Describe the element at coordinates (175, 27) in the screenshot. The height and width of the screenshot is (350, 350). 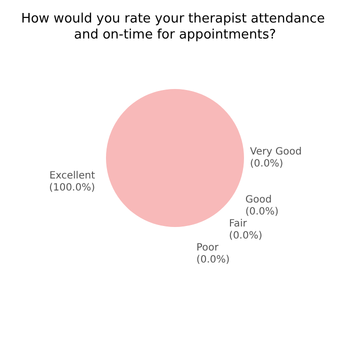
I see `chart-title: How would you rate your therapist attendance and on-time for appointments?` at that location.